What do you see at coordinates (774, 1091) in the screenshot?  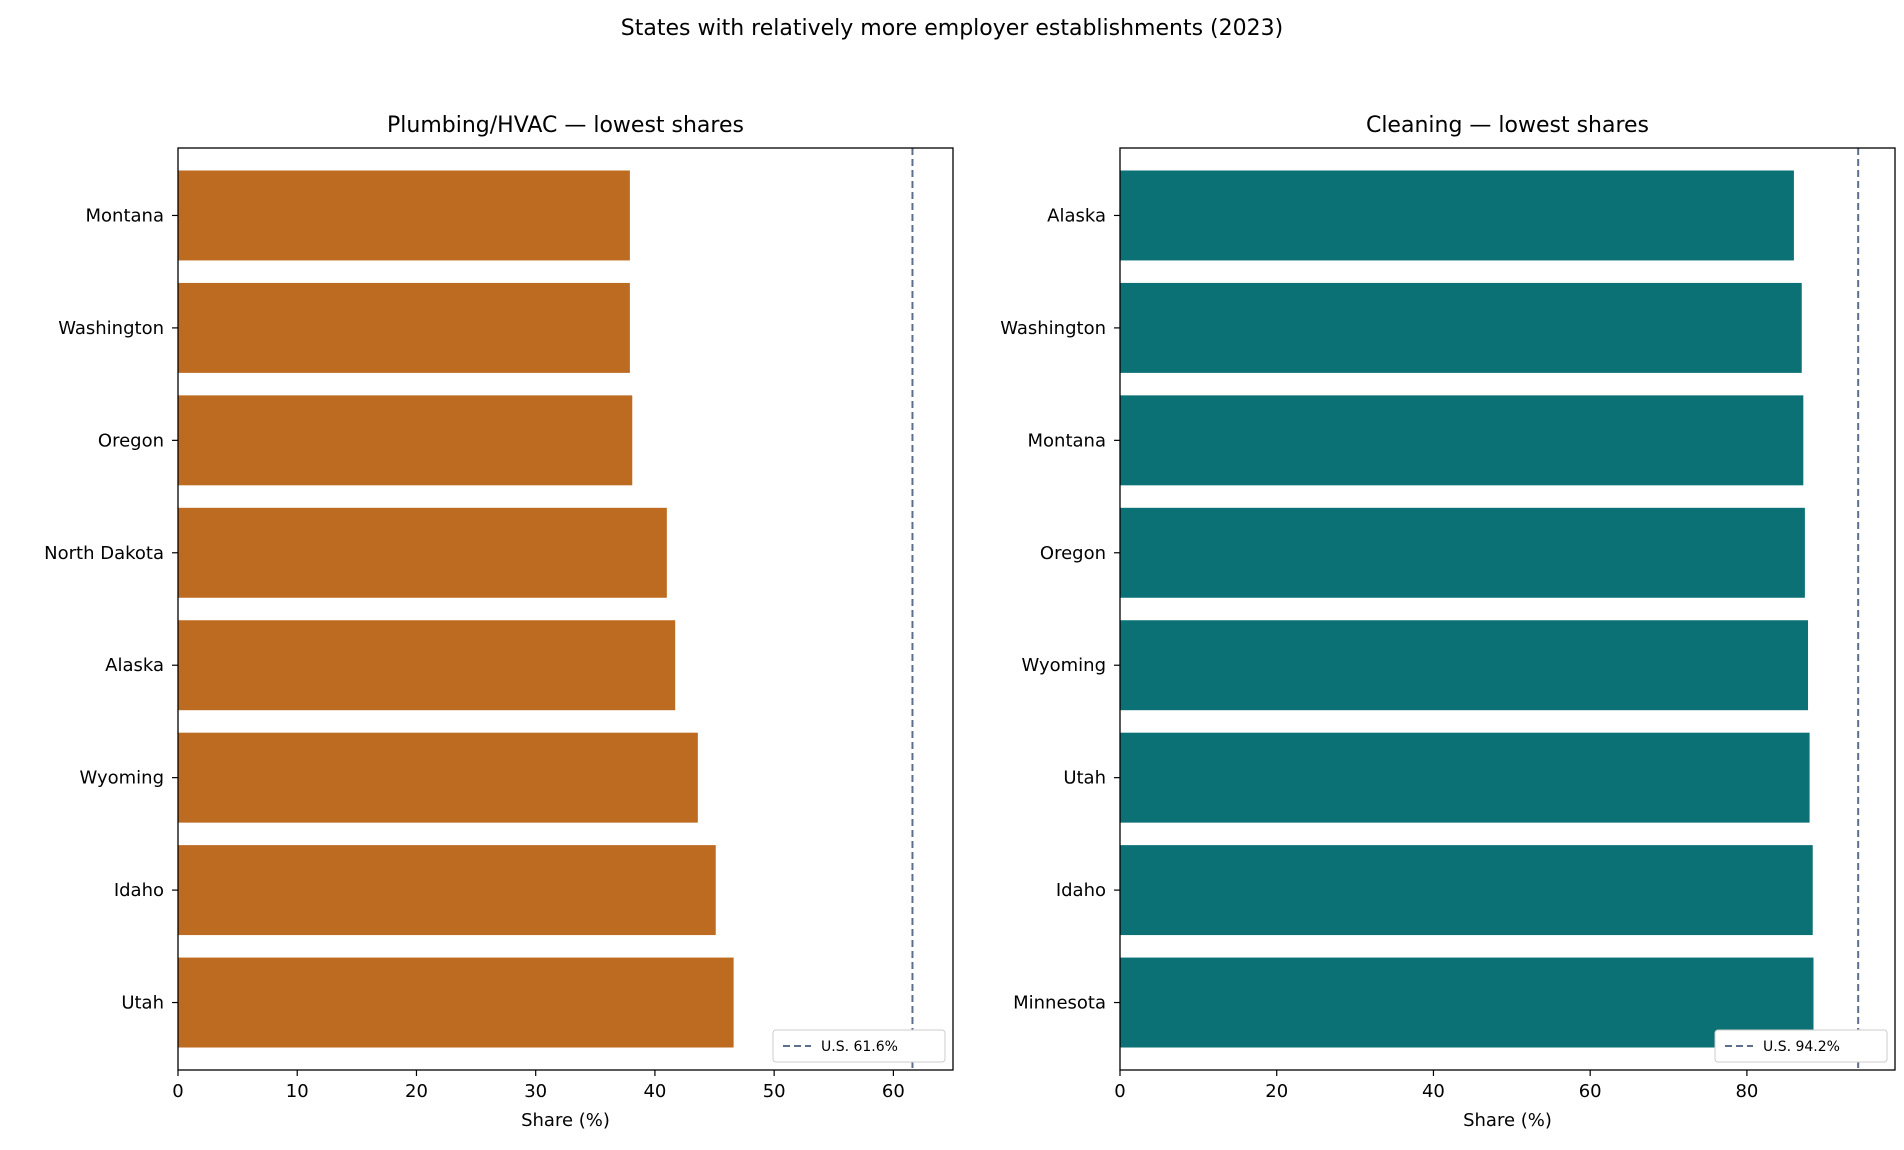 I see `x-tick-label: 50` at bounding box center [774, 1091].